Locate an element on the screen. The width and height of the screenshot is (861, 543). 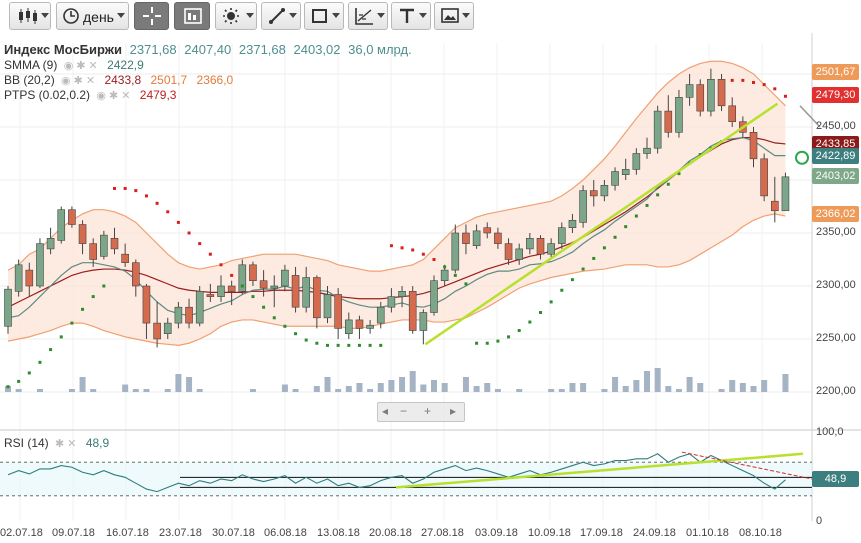
smma-badge: 2422,89 is located at coordinates (835, 156).